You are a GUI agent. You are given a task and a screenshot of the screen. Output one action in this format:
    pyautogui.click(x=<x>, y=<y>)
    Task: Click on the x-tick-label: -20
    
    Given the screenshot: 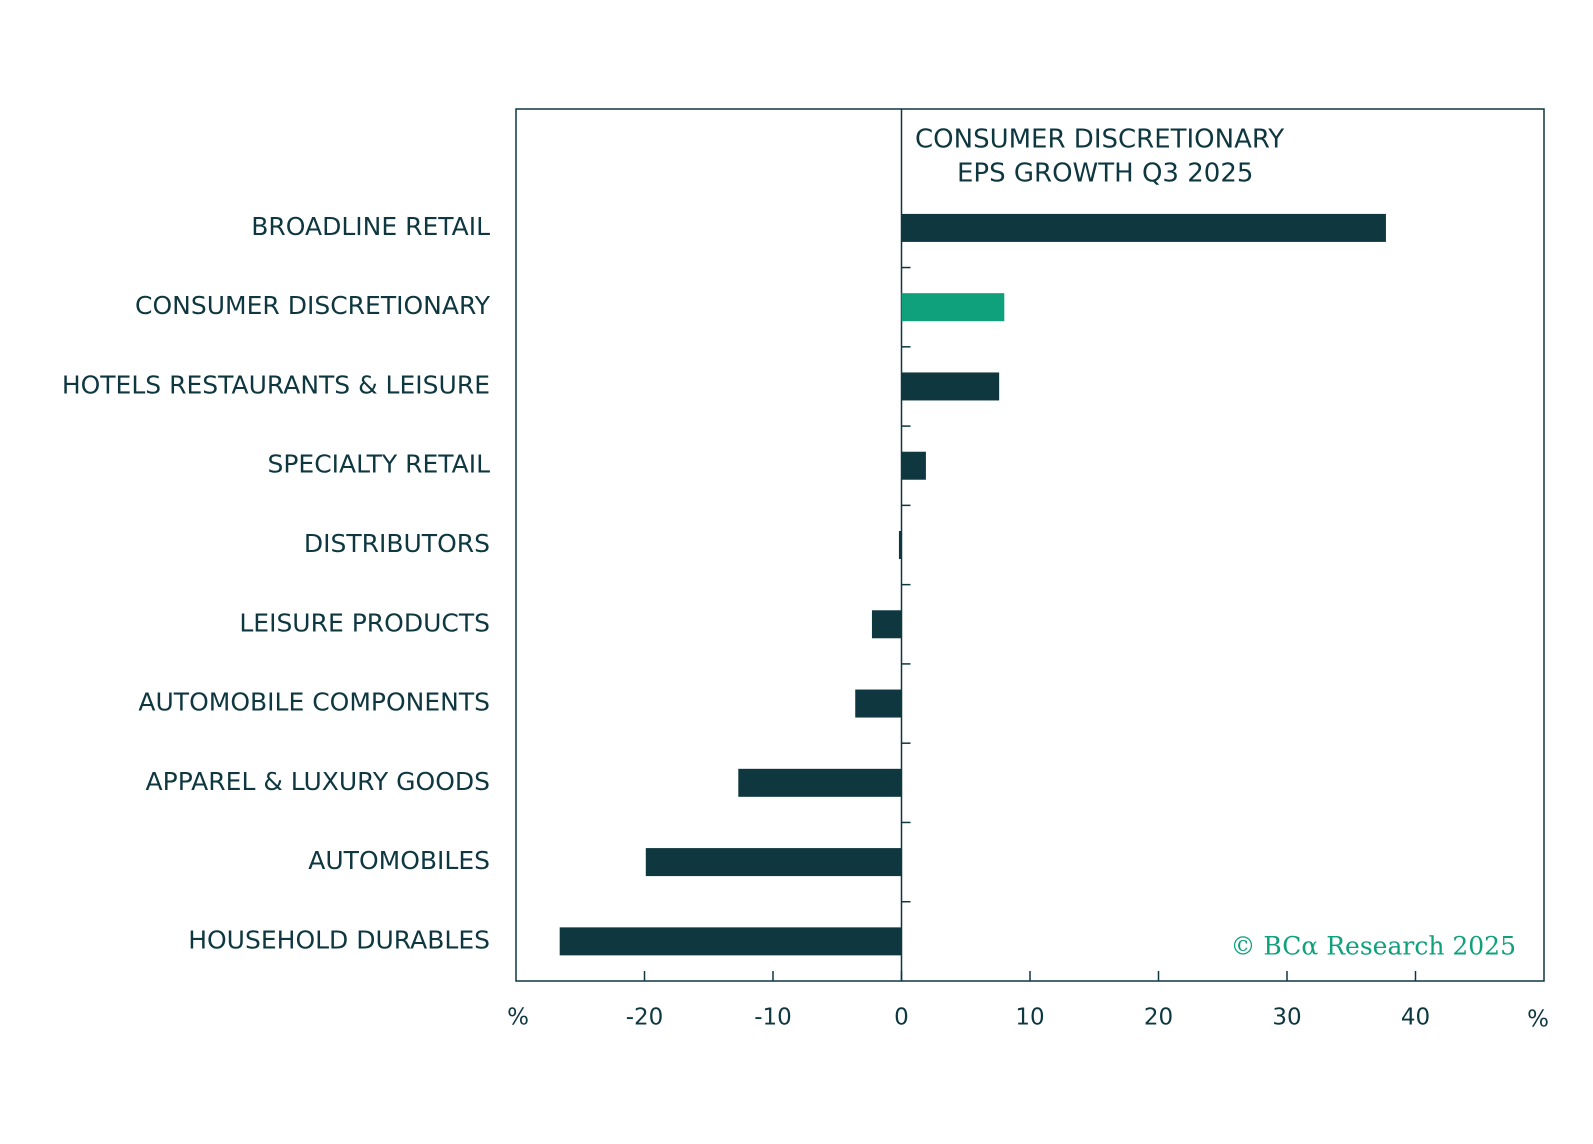 What is the action you would take?
    pyautogui.click(x=645, y=1018)
    